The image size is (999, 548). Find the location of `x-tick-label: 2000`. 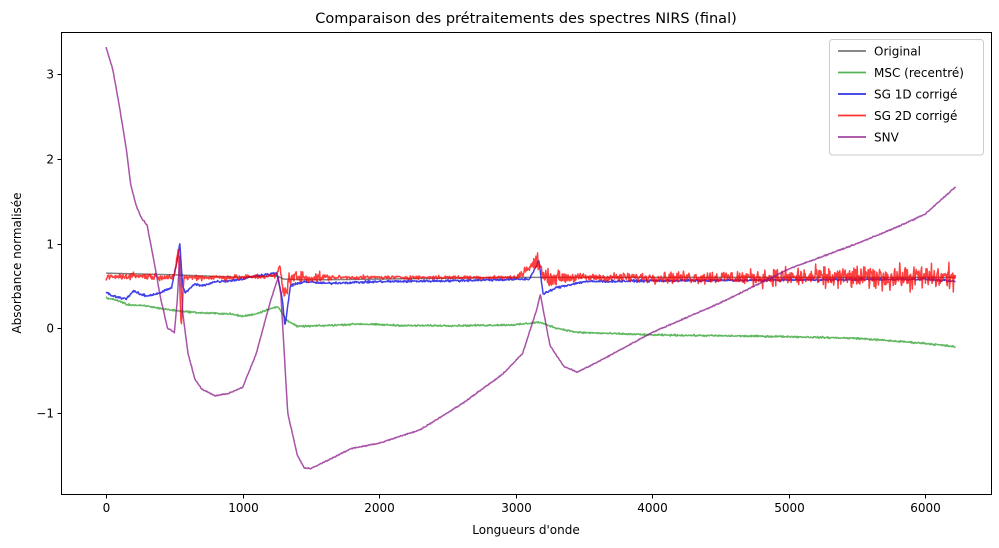

x-tick-label: 2000 is located at coordinates (379, 508).